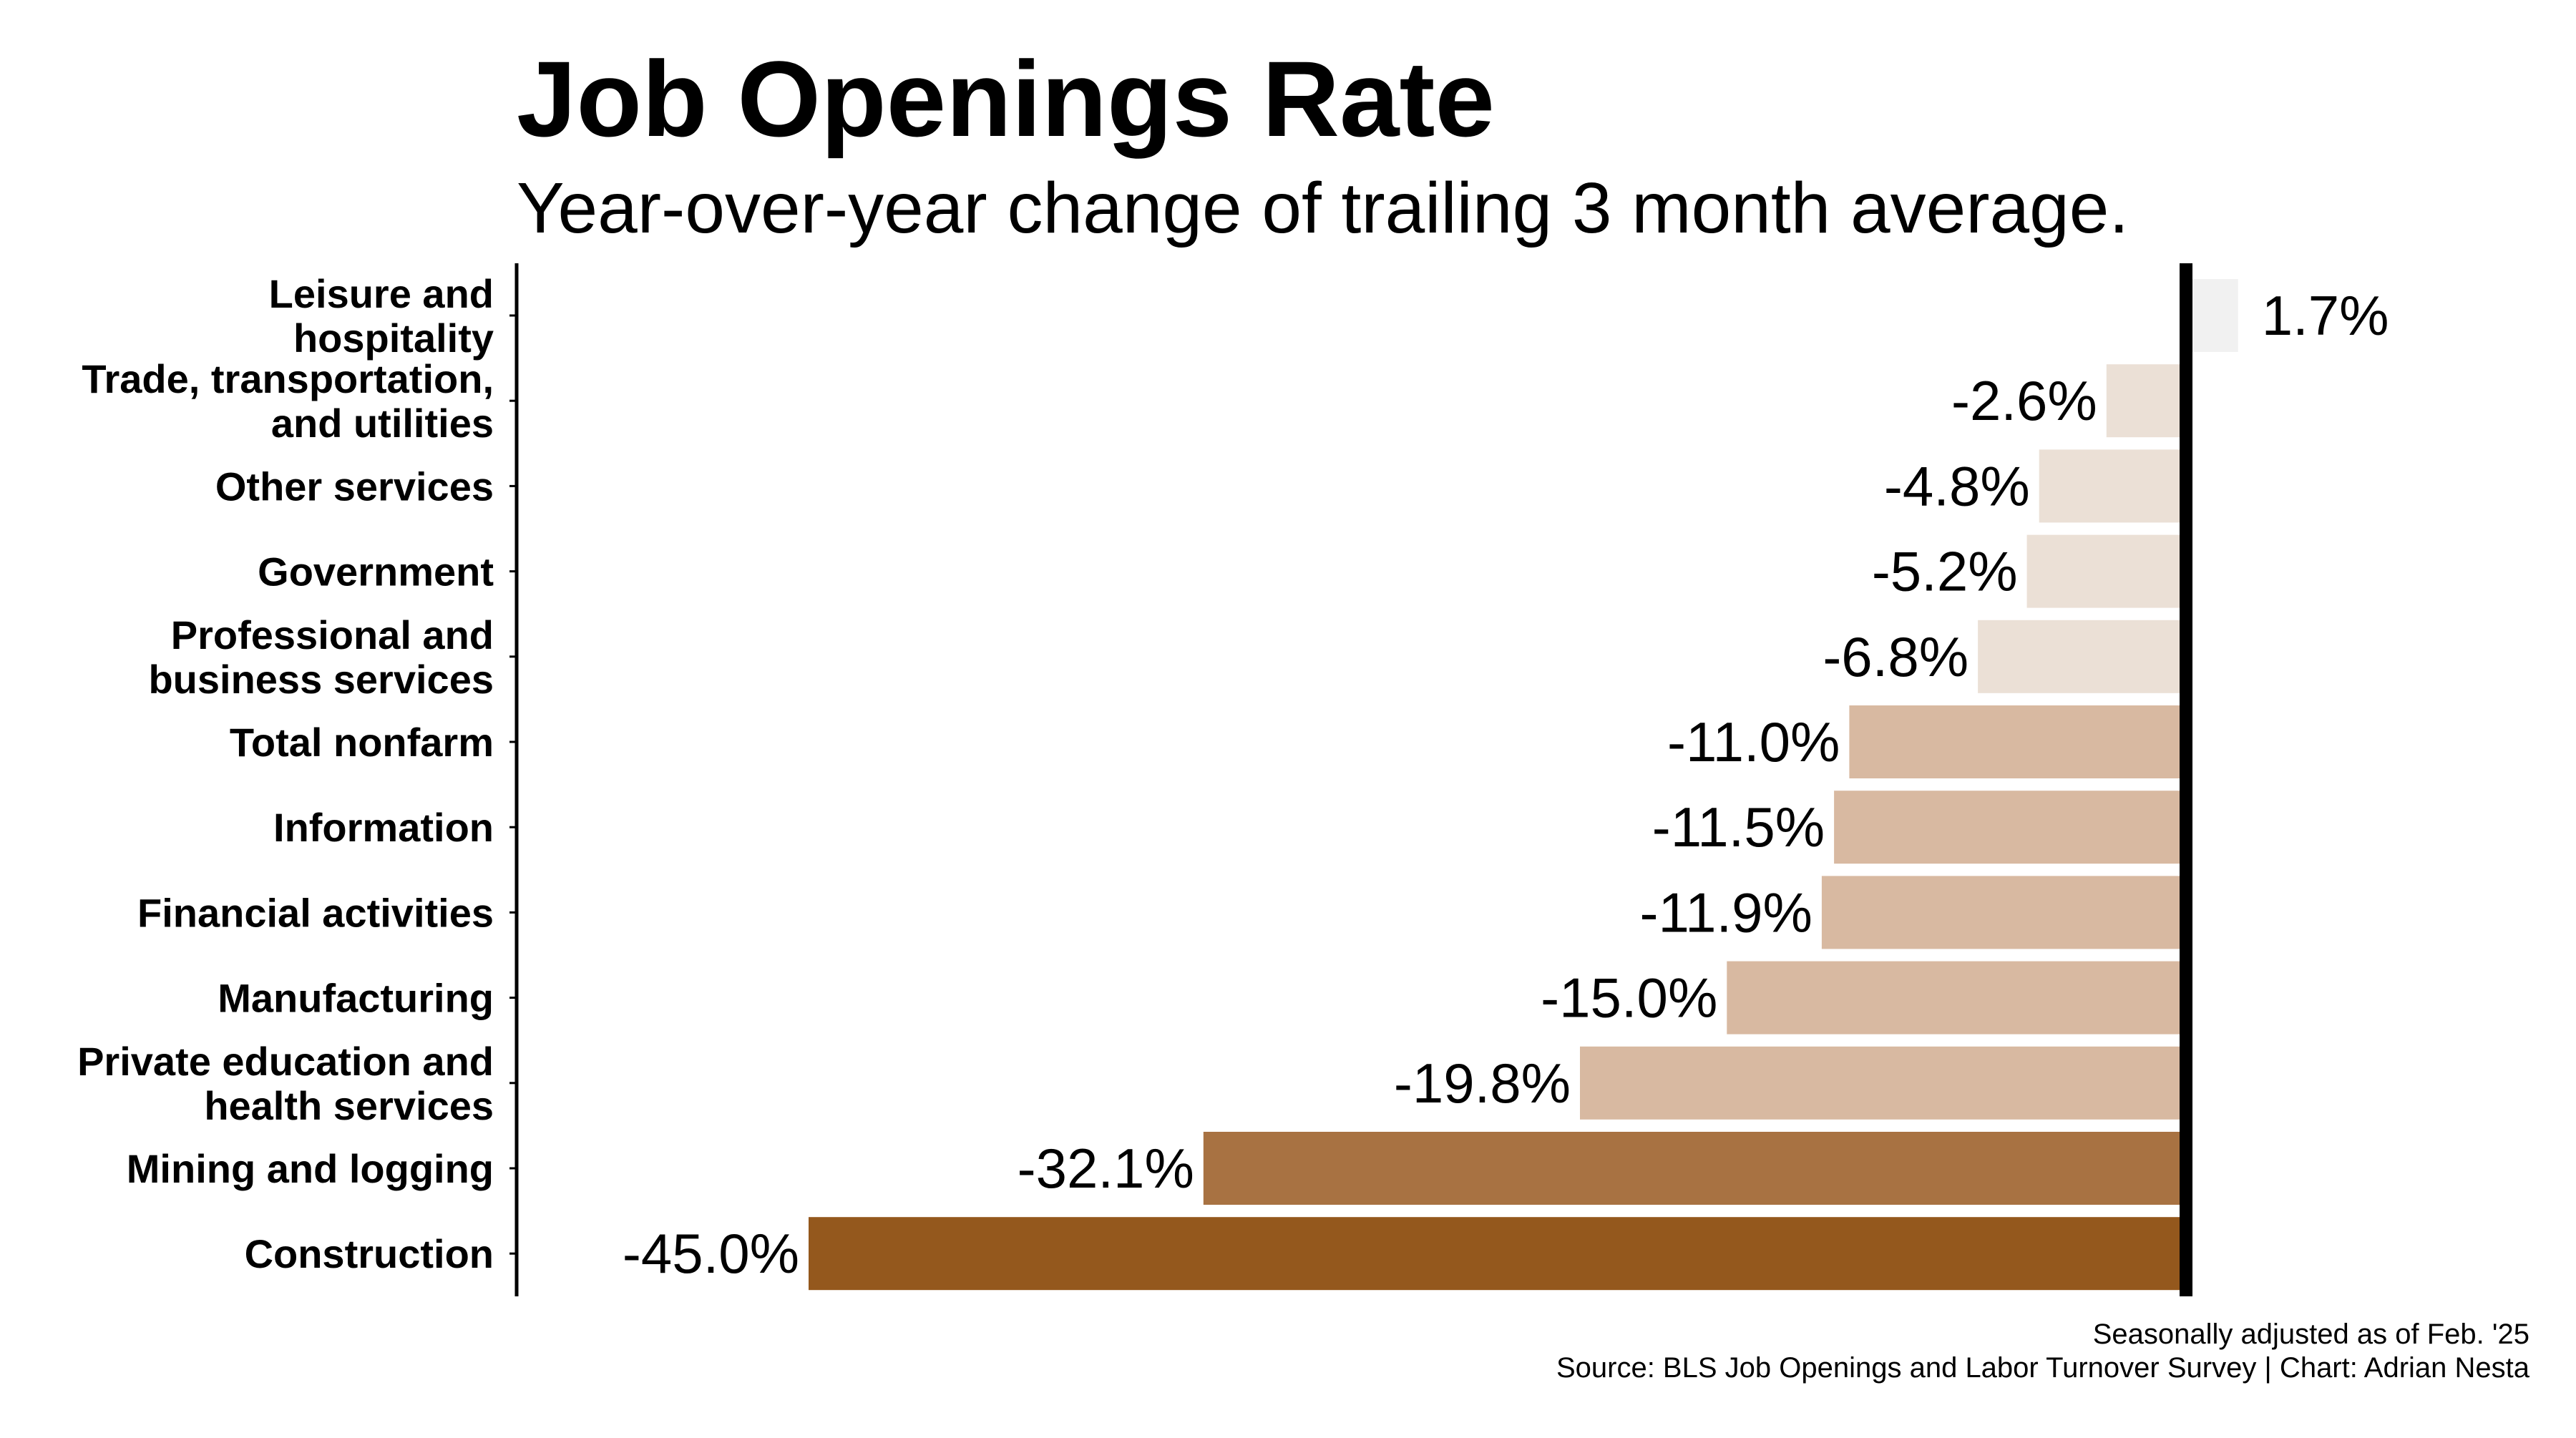 Image resolution: width=2576 pixels, height=1438 pixels. I want to click on category-label-line: Leisure and, so click(381, 294).